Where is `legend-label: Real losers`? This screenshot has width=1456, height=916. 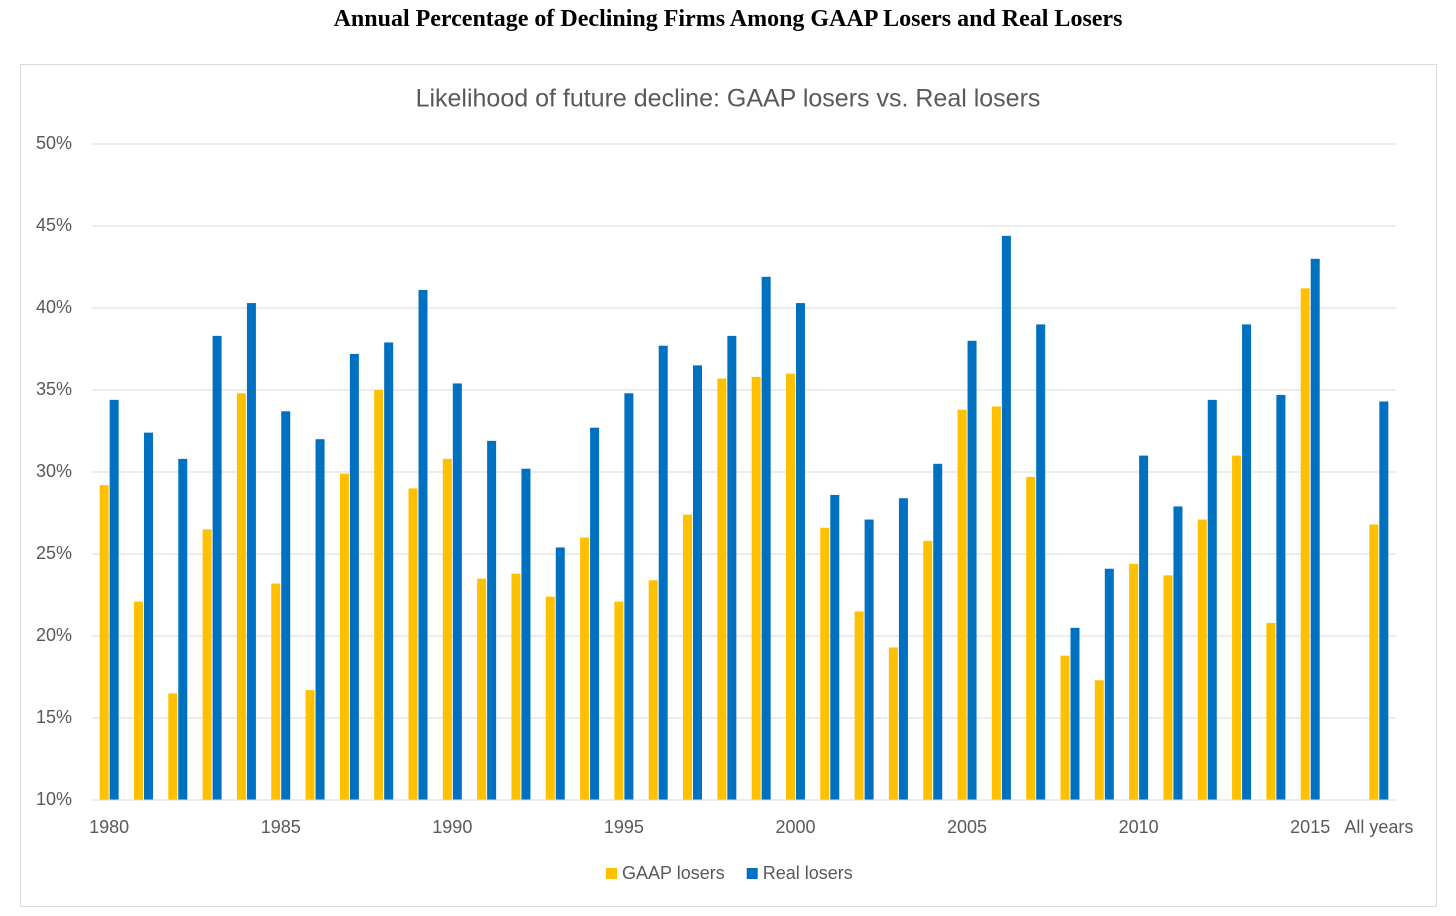 legend-label: Real losers is located at coordinates (808, 873).